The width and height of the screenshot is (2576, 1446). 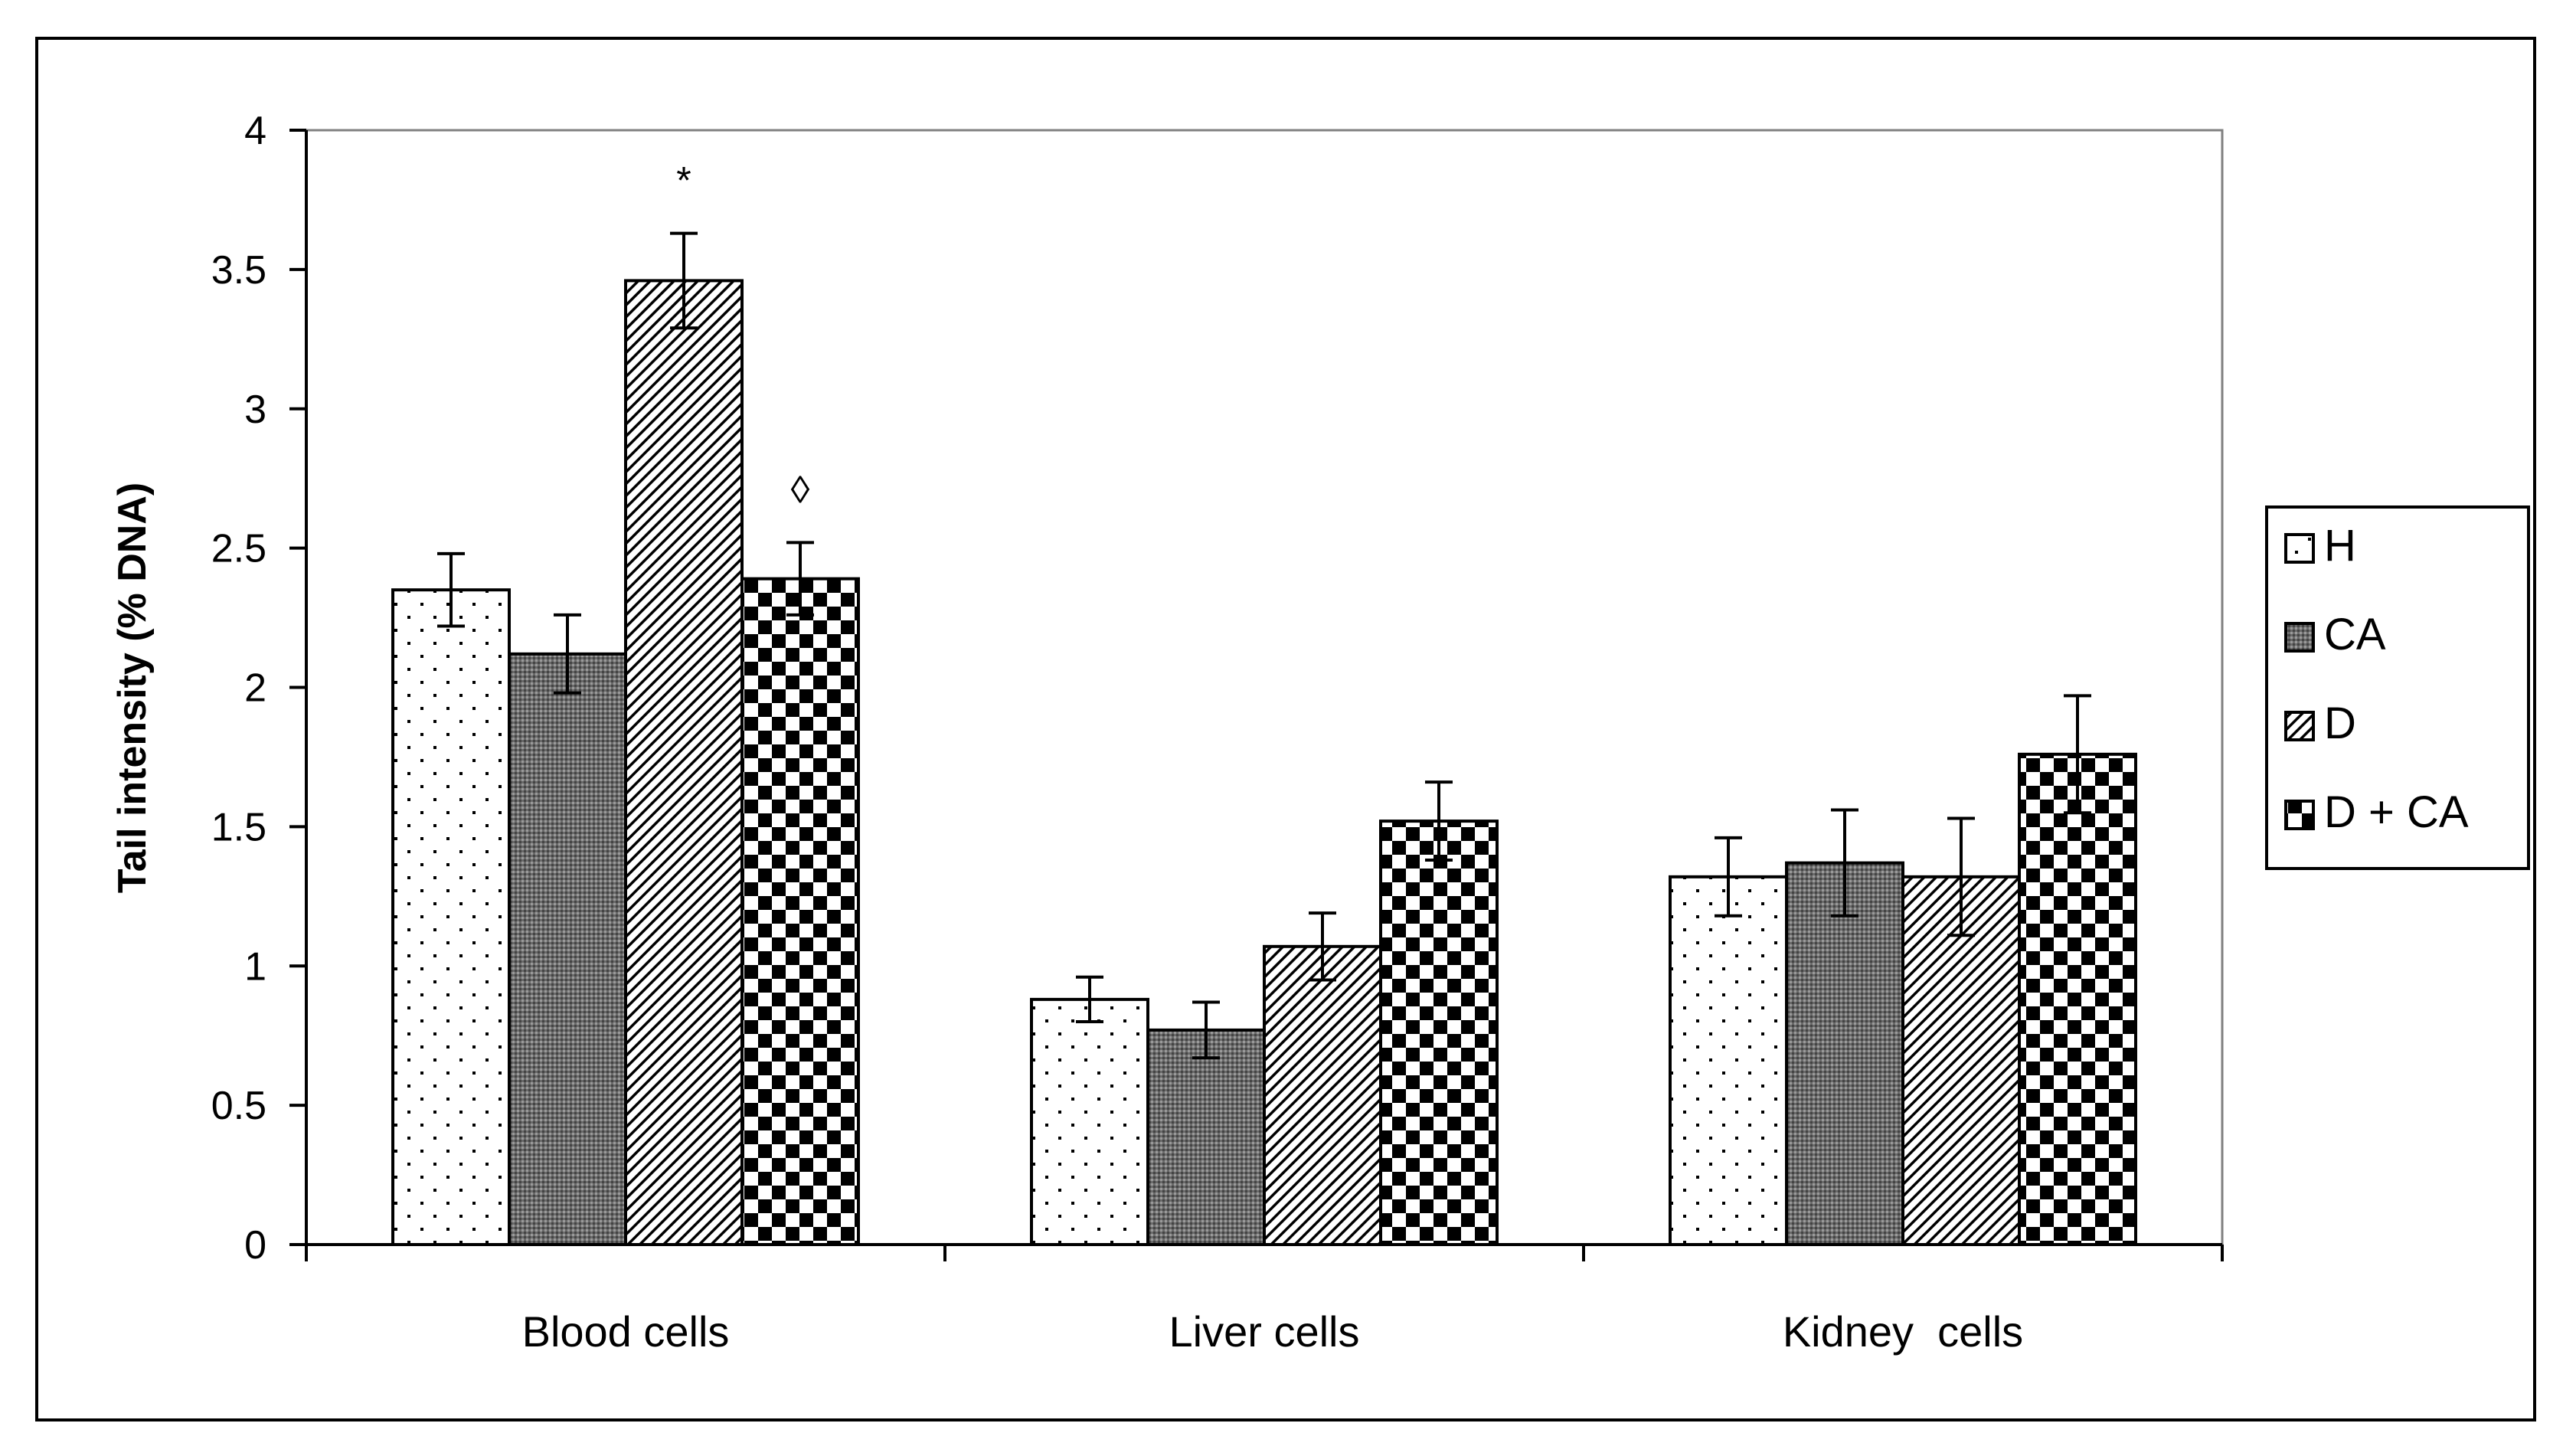 What do you see at coordinates (239, 827) in the screenshot?
I see `y-tick-label: 1.5` at bounding box center [239, 827].